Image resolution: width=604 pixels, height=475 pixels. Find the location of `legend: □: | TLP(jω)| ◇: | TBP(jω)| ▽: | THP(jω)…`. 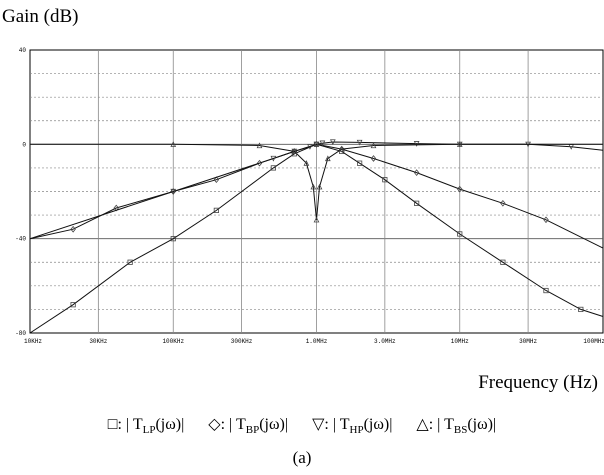

legend: □: | TLP(jω)| ◇: | TBP(jω)| ▽: | THP(jω)… is located at coordinates (302, 425).